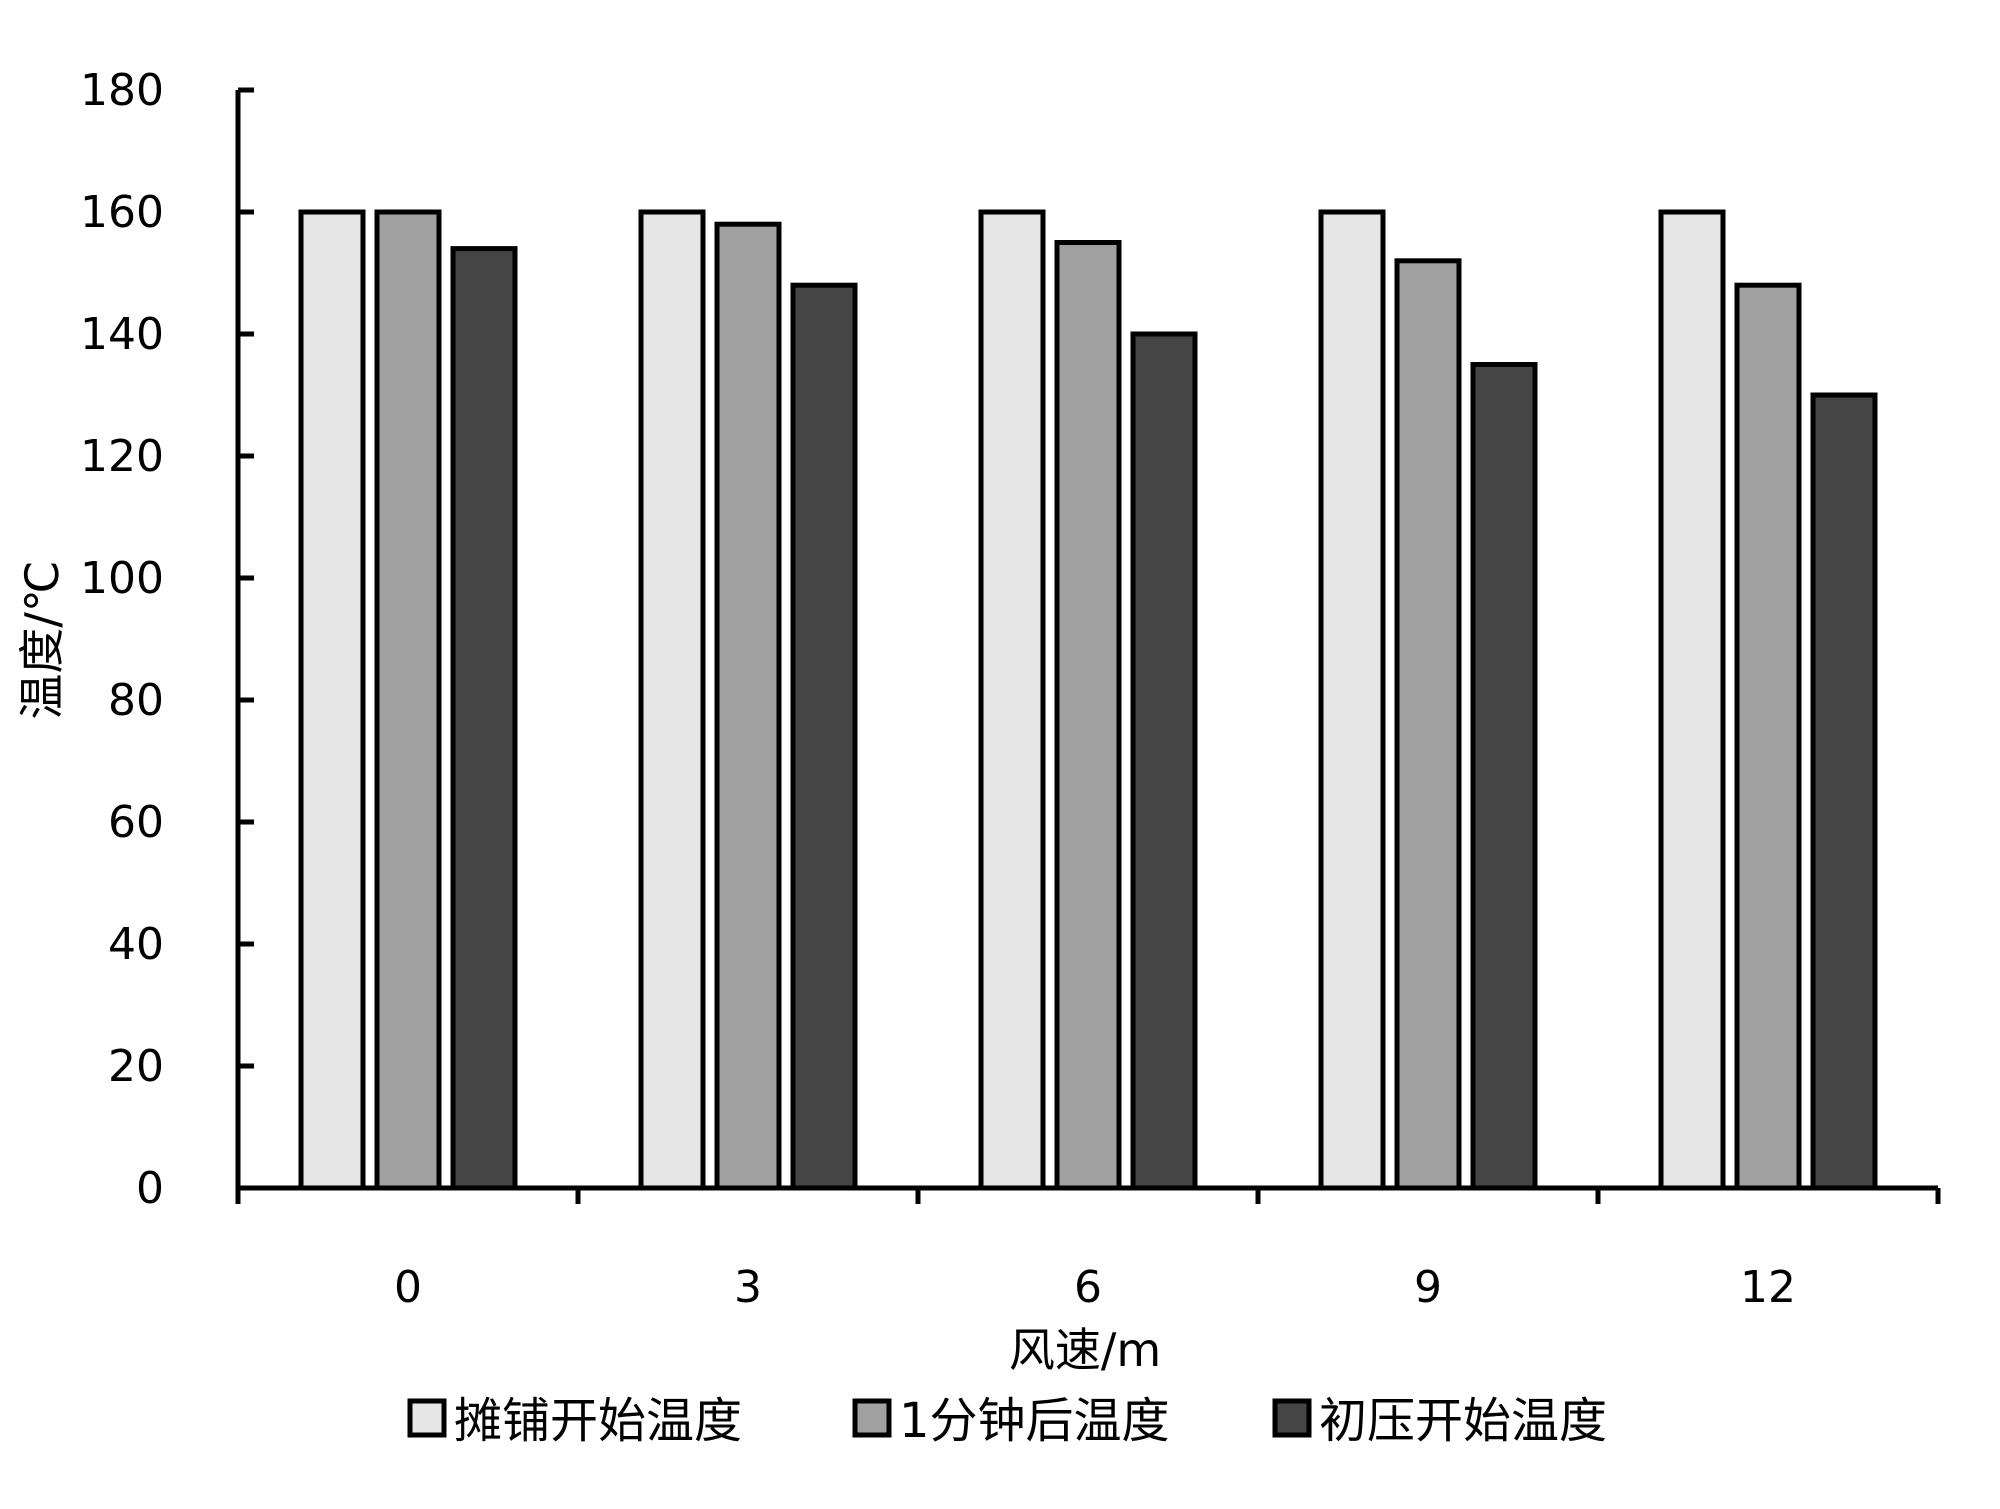 Image resolution: width=2000 pixels, height=1509 pixels. Describe the element at coordinates (122, 334) in the screenshot. I see `y-tick-label: 140` at that location.